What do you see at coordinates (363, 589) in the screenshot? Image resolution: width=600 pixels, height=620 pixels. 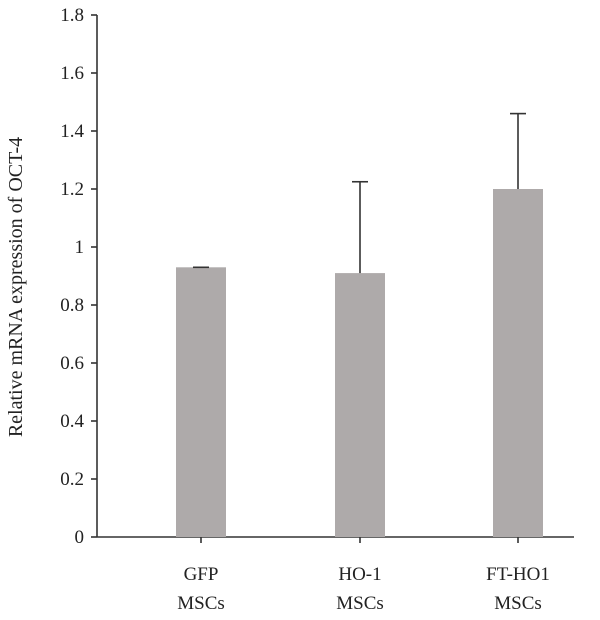 I see `category-labels: GFP MSCs HO-1 MSCs FT-HO1 MSCs` at bounding box center [363, 589].